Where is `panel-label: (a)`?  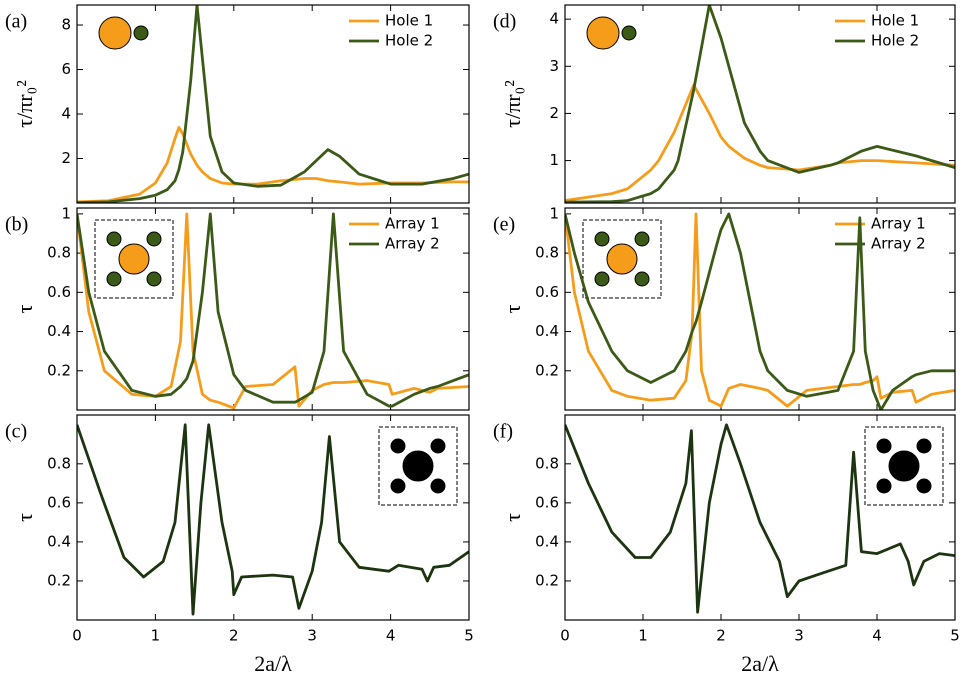 panel-label: (a) is located at coordinates (16, 22).